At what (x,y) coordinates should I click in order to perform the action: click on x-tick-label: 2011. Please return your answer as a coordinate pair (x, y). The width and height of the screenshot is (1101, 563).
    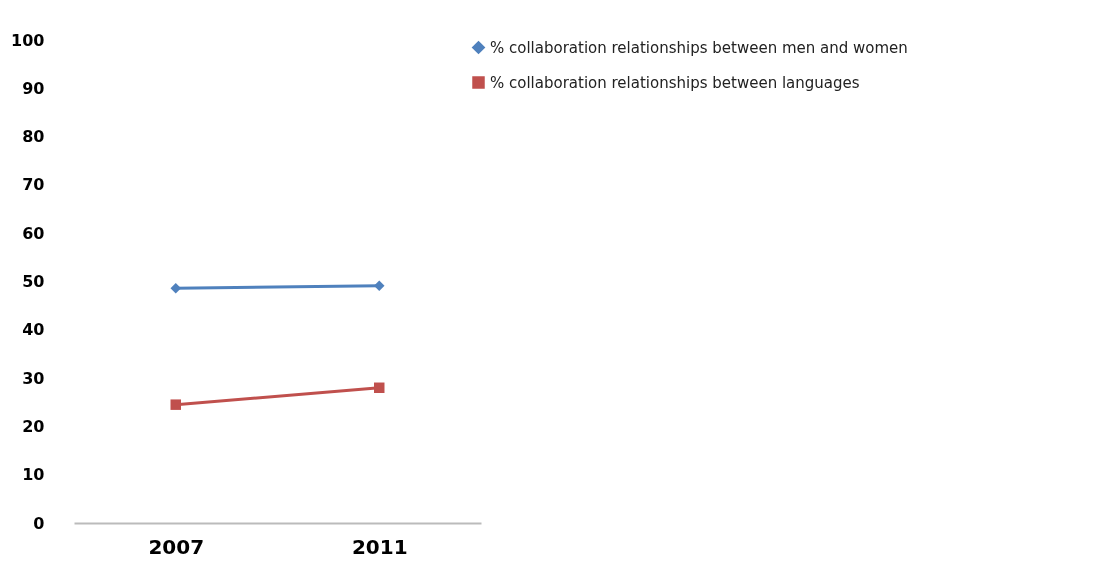
    Looking at the image, I should click on (379, 546).